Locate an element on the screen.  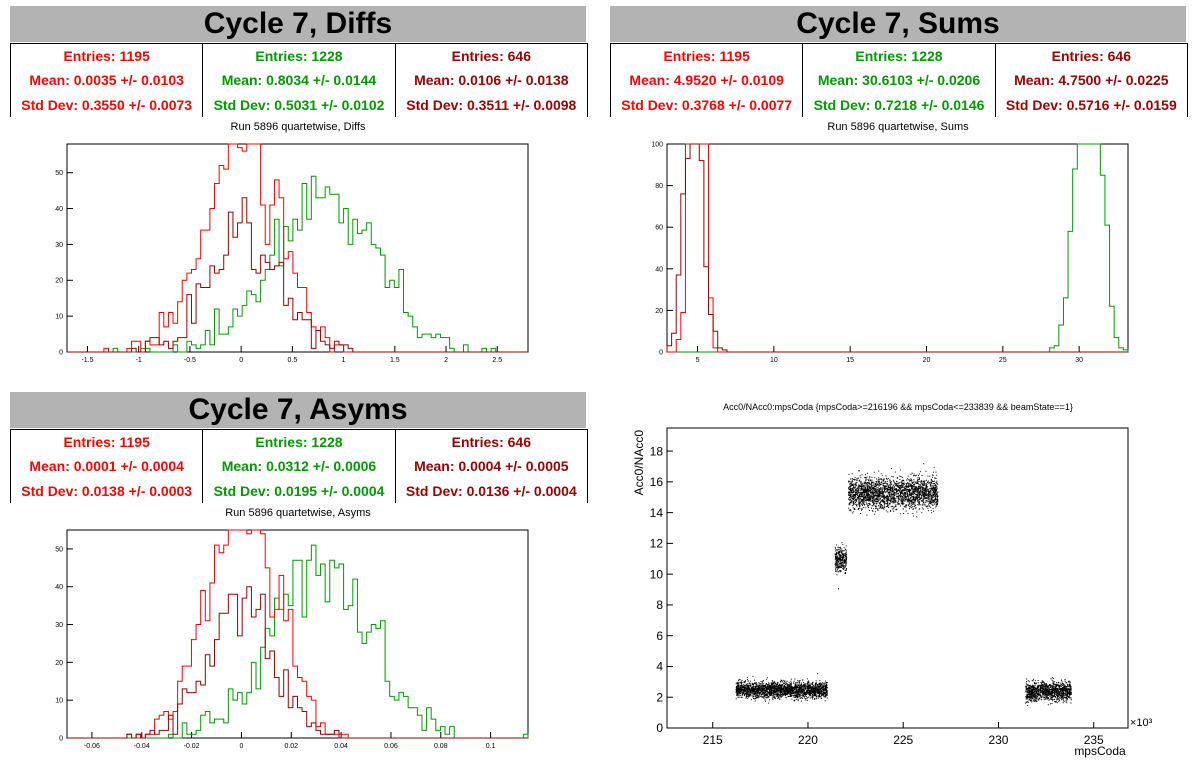
diffs-std-green: Std Dev: 0.5031 +/- 0.0102 is located at coordinates (299, 104).